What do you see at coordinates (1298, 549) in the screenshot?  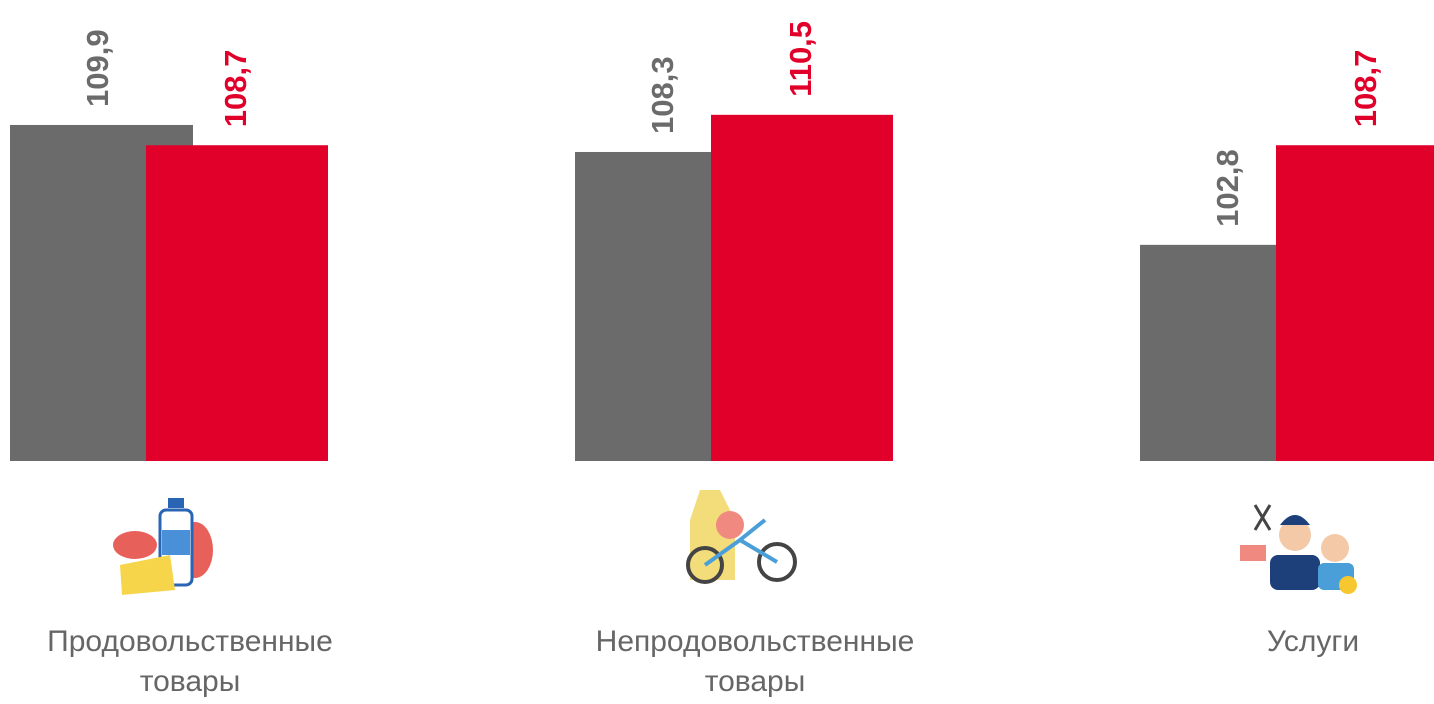 I see `icon-services` at bounding box center [1298, 549].